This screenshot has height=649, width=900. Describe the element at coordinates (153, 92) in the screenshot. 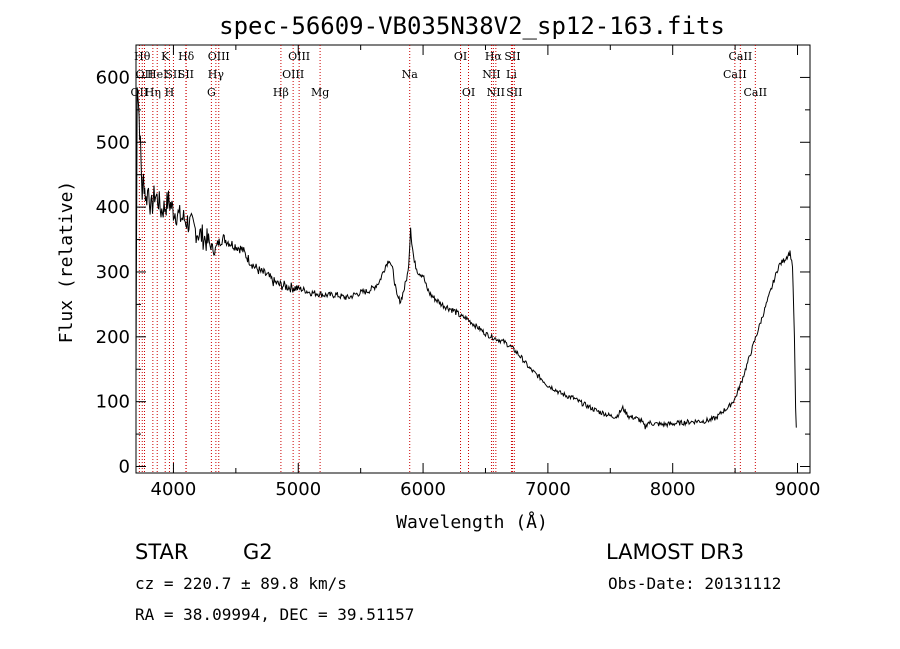

I see `spectral-line-label: Hη` at that location.